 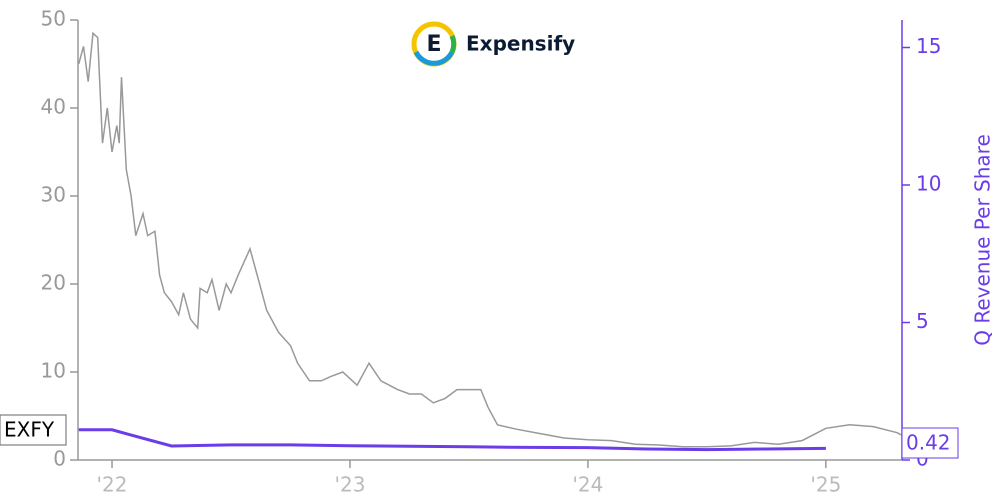 I want to click on series-label: EXFY, so click(x=33, y=430).